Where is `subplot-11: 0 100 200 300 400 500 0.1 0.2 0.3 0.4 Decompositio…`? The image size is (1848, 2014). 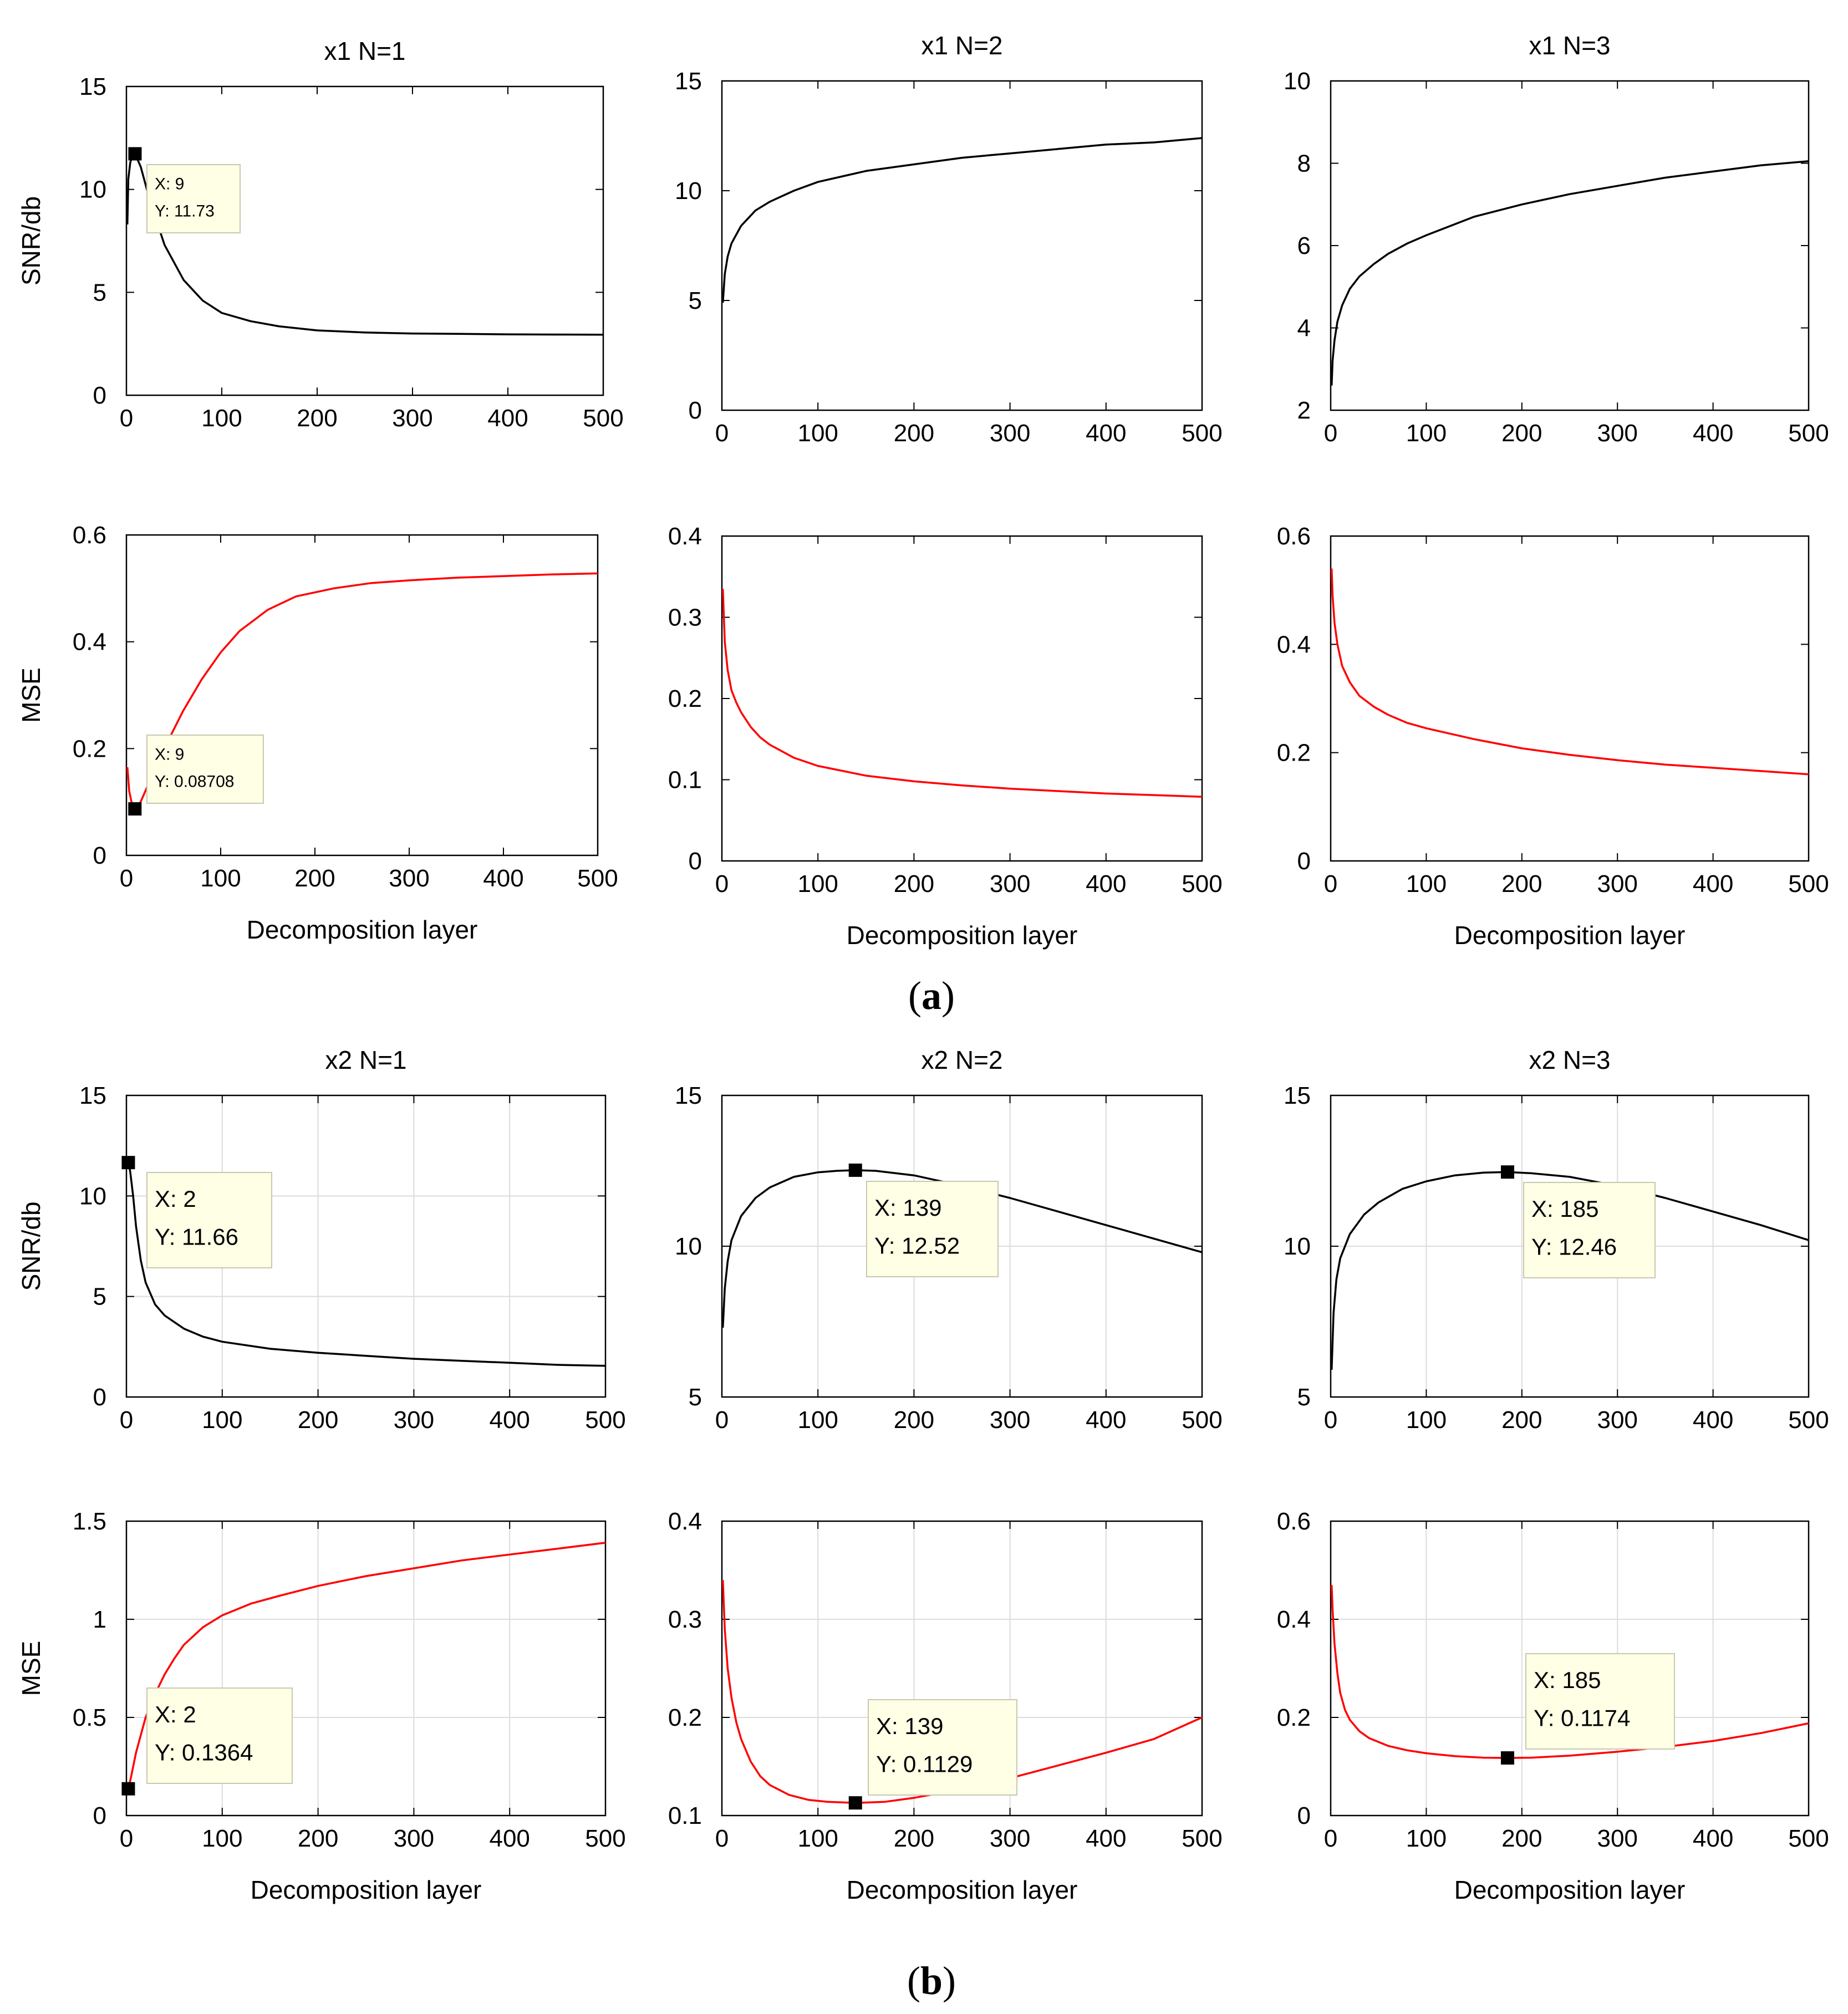 subplot-11: 0 100 200 300 400 500 0.1 0.2 0.3 0.4 Decompositio… is located at coordinates (946, 1706).